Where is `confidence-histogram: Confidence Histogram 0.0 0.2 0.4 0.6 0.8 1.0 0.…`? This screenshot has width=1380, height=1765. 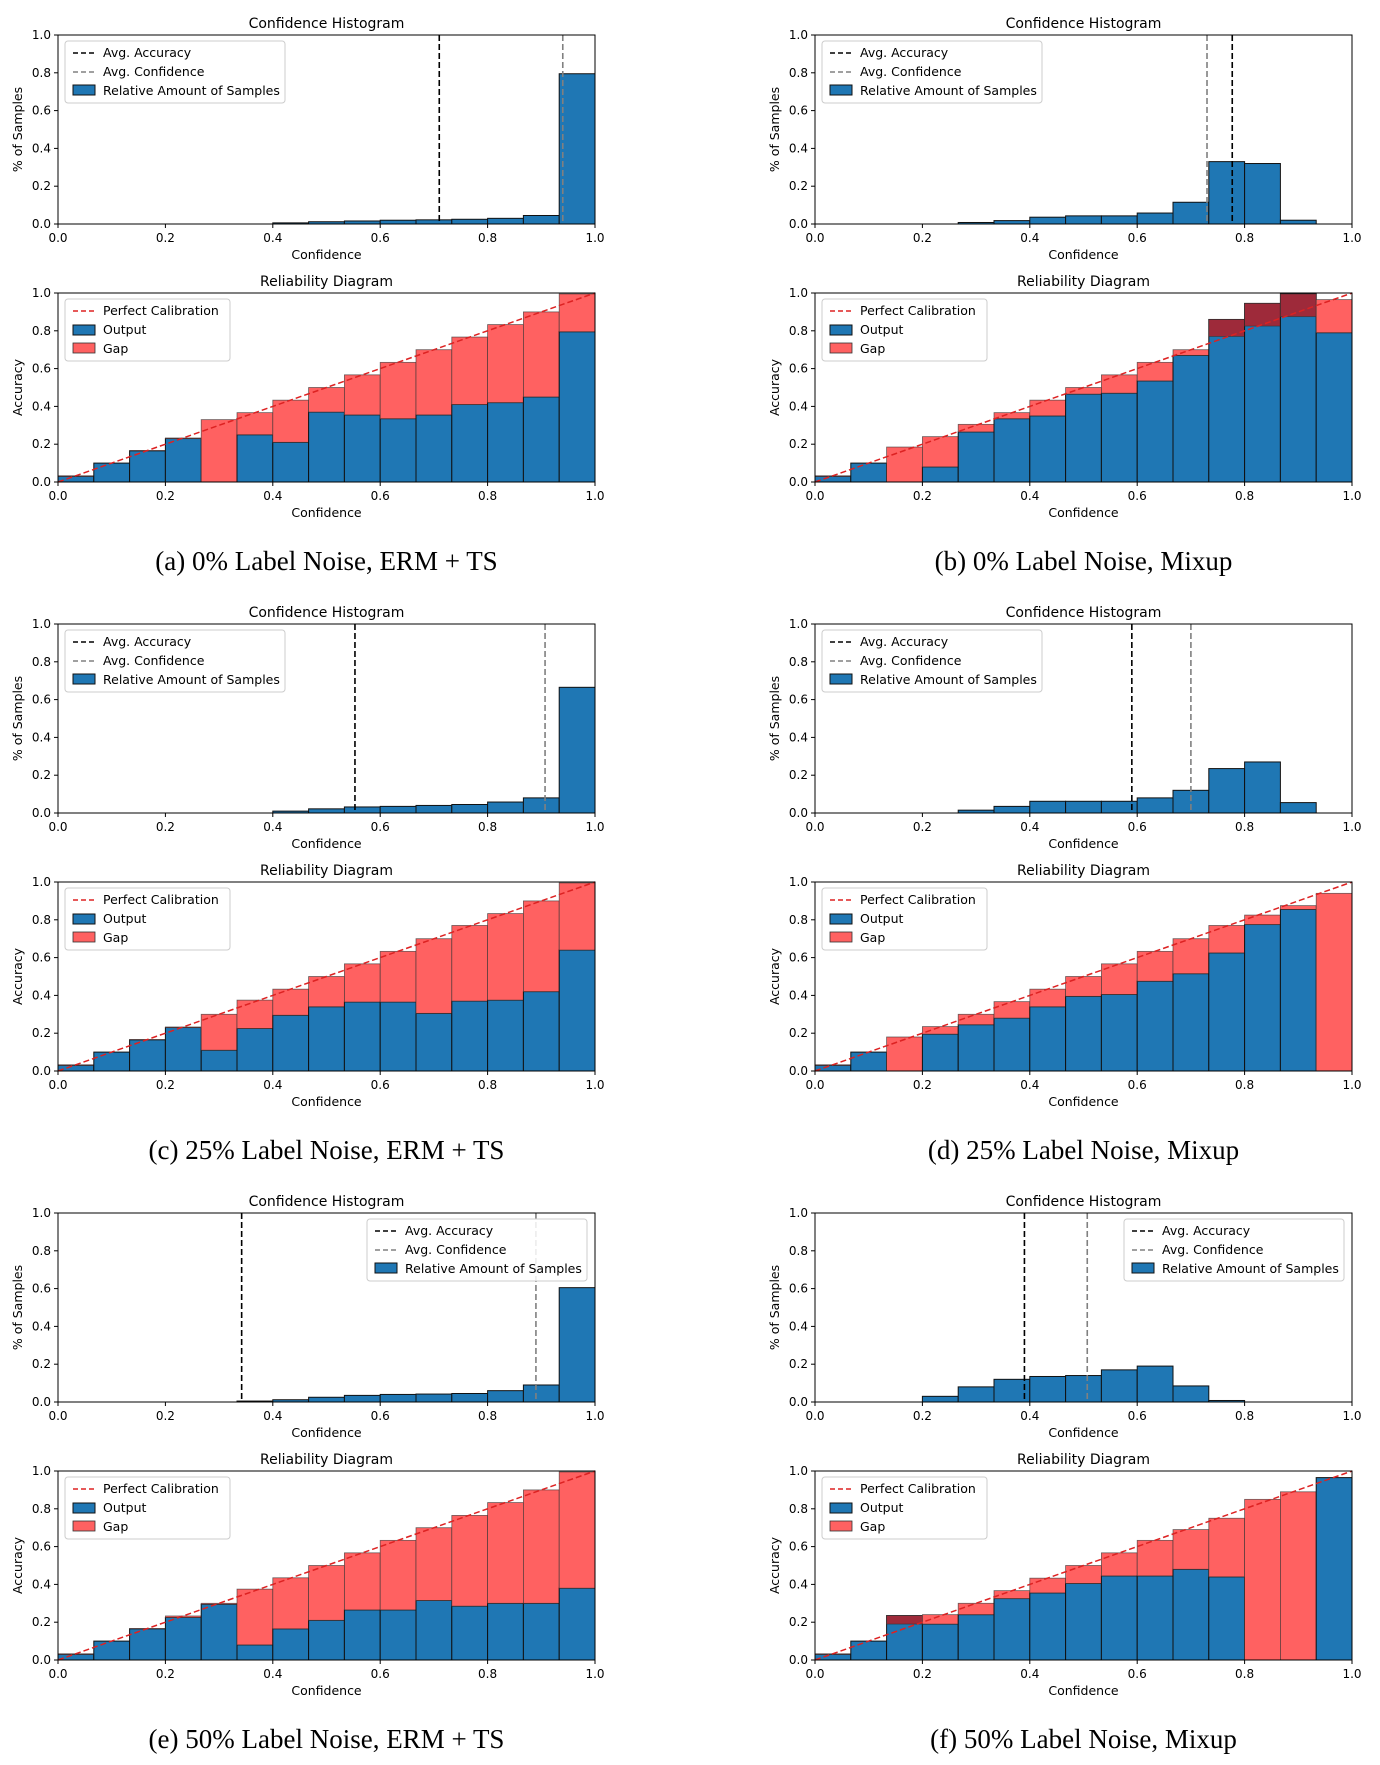 confidence-histogram: Confidence Histogram 0.0 0.2 0.4 0.6 0.8 1.0 0.… is located at coordinates (1064, 1317).